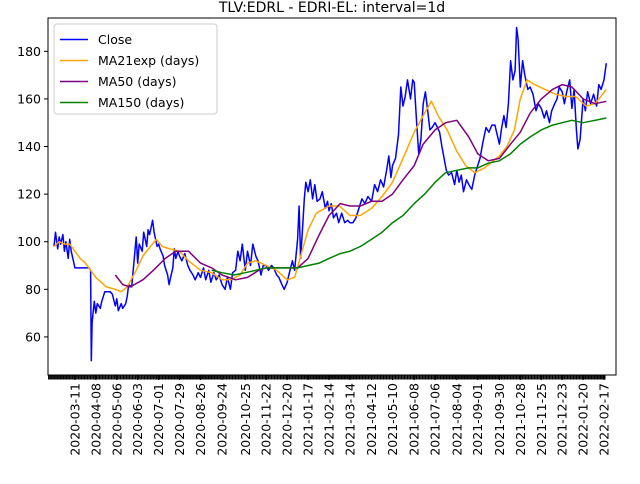 The image size is (640, 484). What do you see at coordinates (158, 419) in the screenshot?
I see `x-tick-label: 2020-07-01` at bounding box center [158, 419].